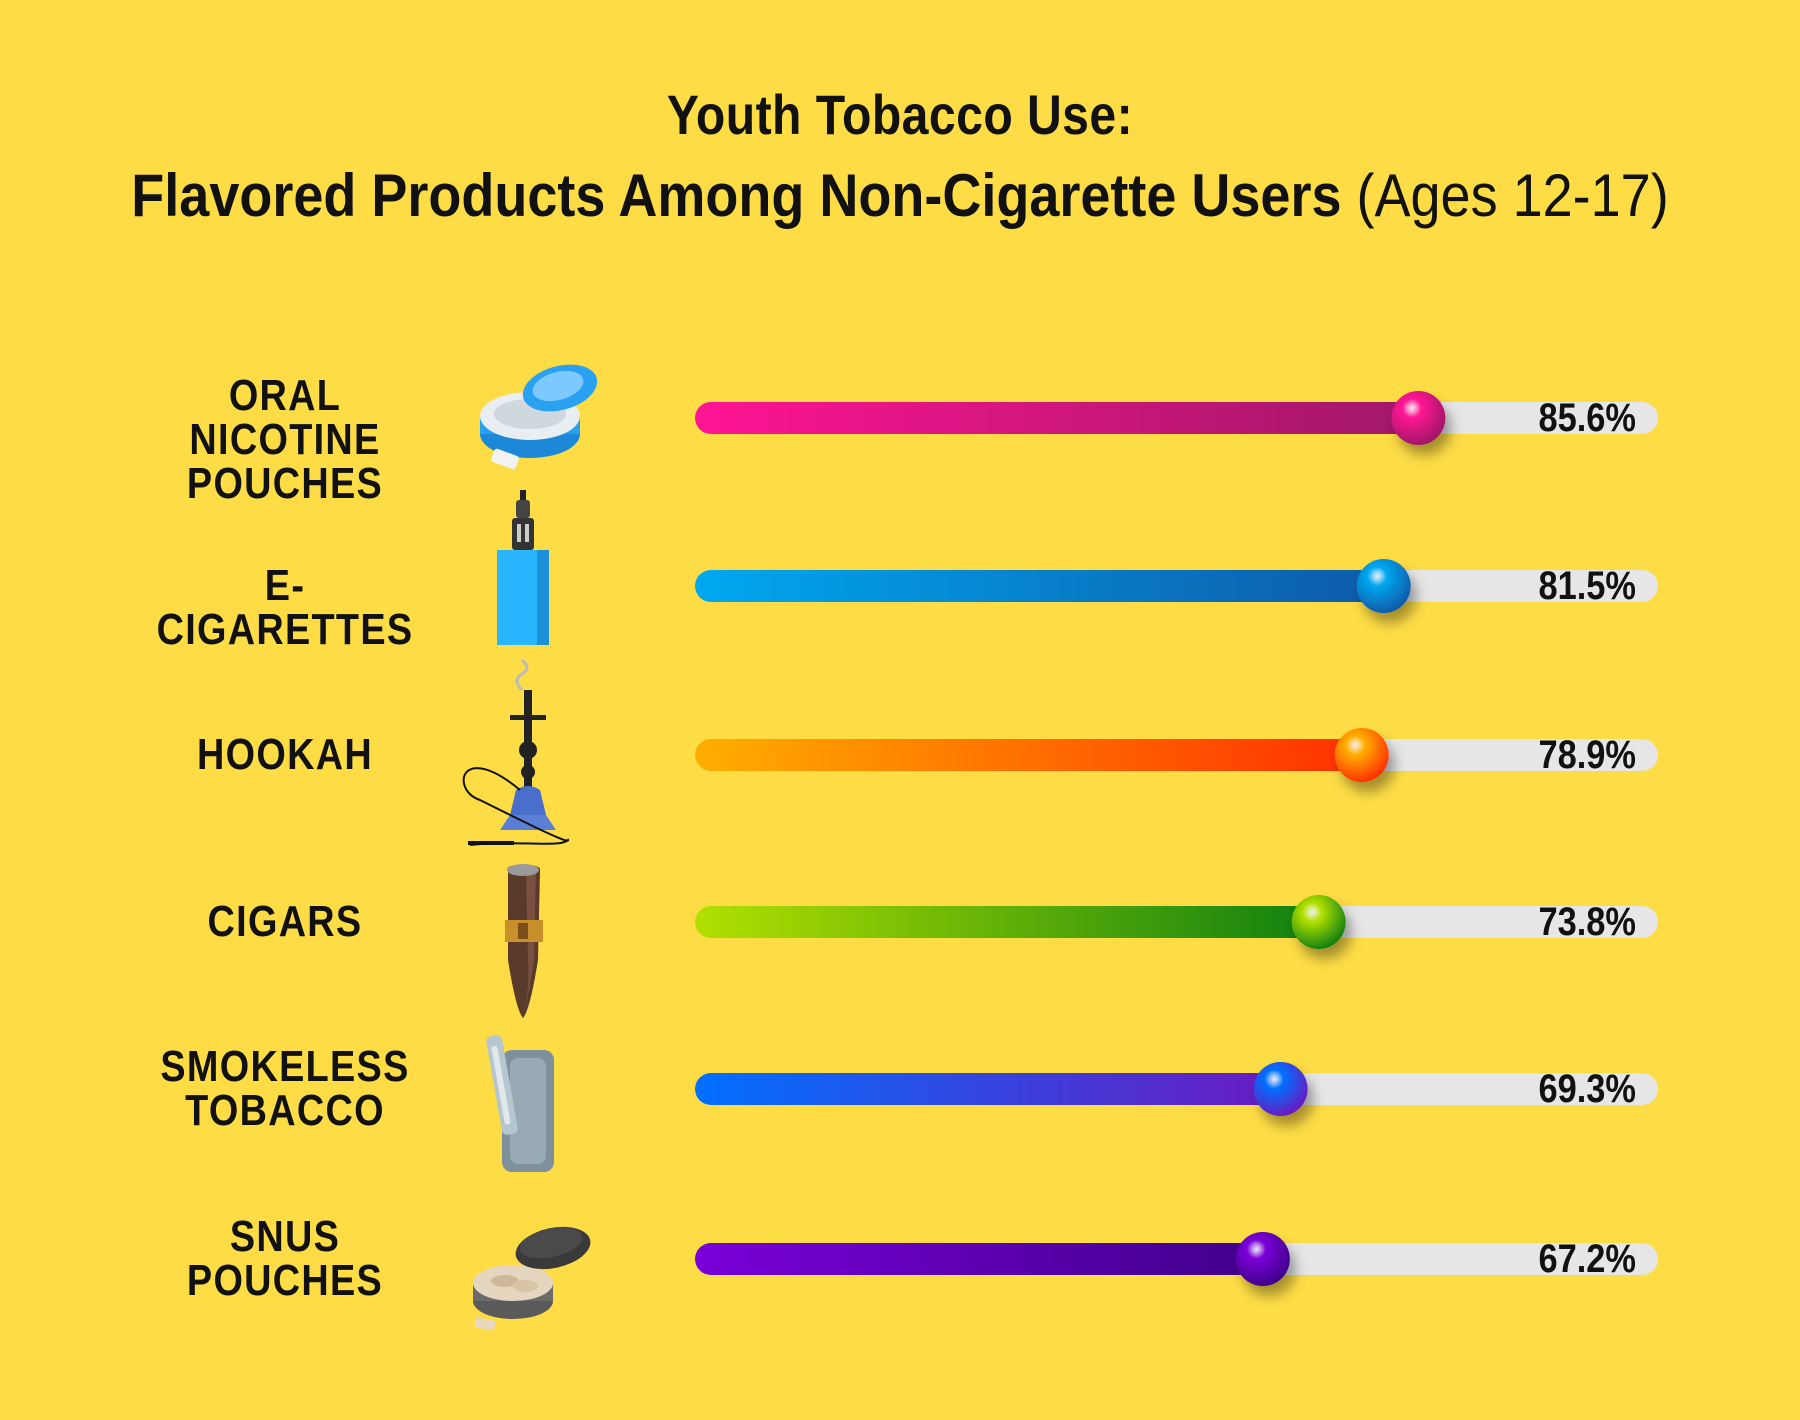 This screenshot has height=1420, width=1800. Describe the element at coordinates (1587, 1259) in the screenshot. I see `value-label-5: 67.2%` at that location.